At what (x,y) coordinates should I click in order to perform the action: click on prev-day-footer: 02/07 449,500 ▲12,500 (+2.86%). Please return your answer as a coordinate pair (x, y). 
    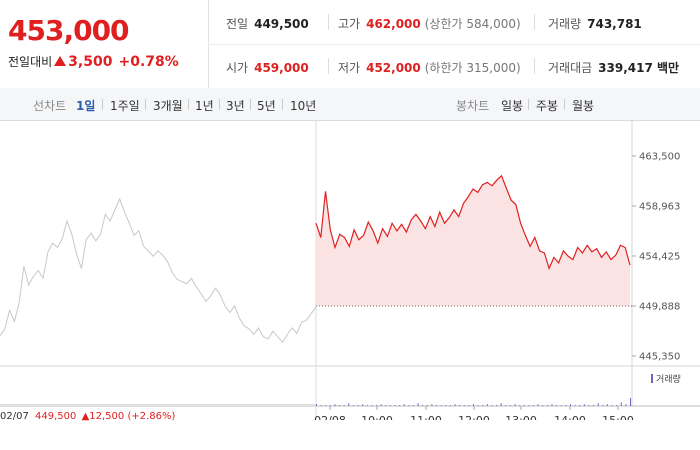
    Looking at the image, I should click on (87, 416).